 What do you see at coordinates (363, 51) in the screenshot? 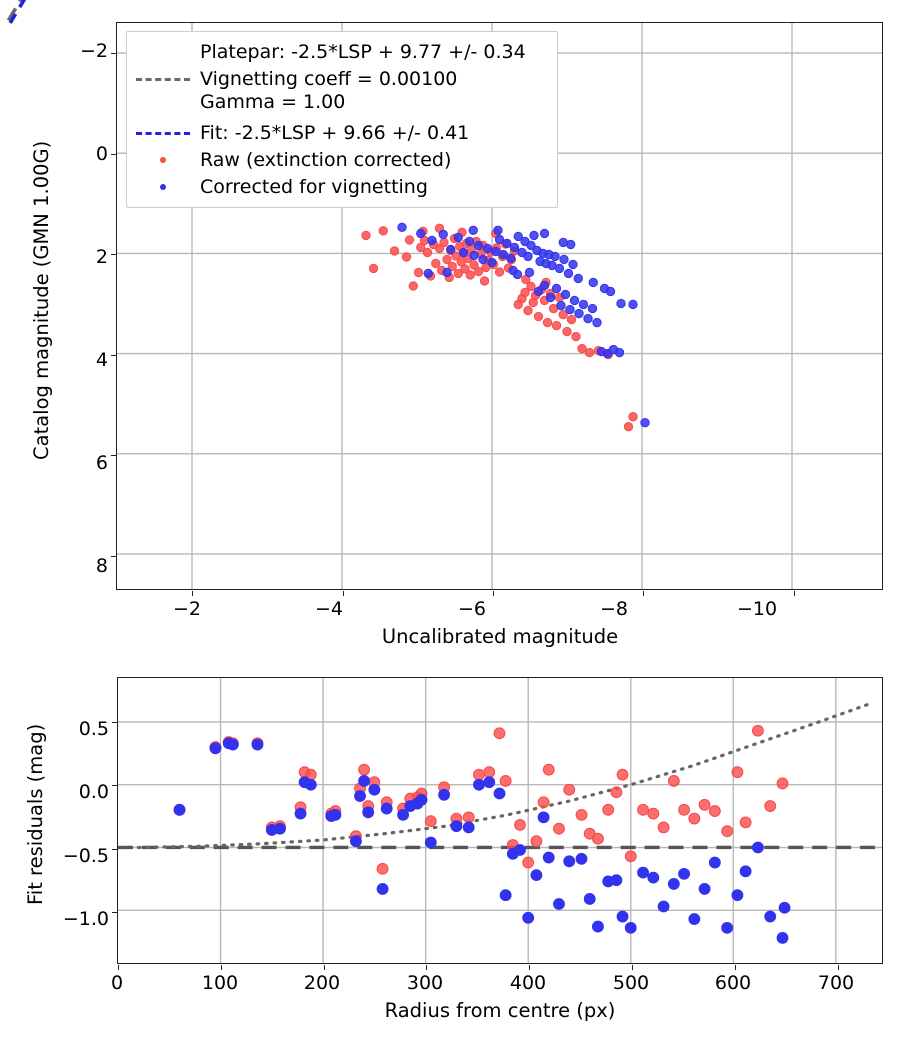
I see `legend-label-platepar: Platepar: -2.5*LSP + 9.77 +/- 0.34` at bounding box center [363, 51].